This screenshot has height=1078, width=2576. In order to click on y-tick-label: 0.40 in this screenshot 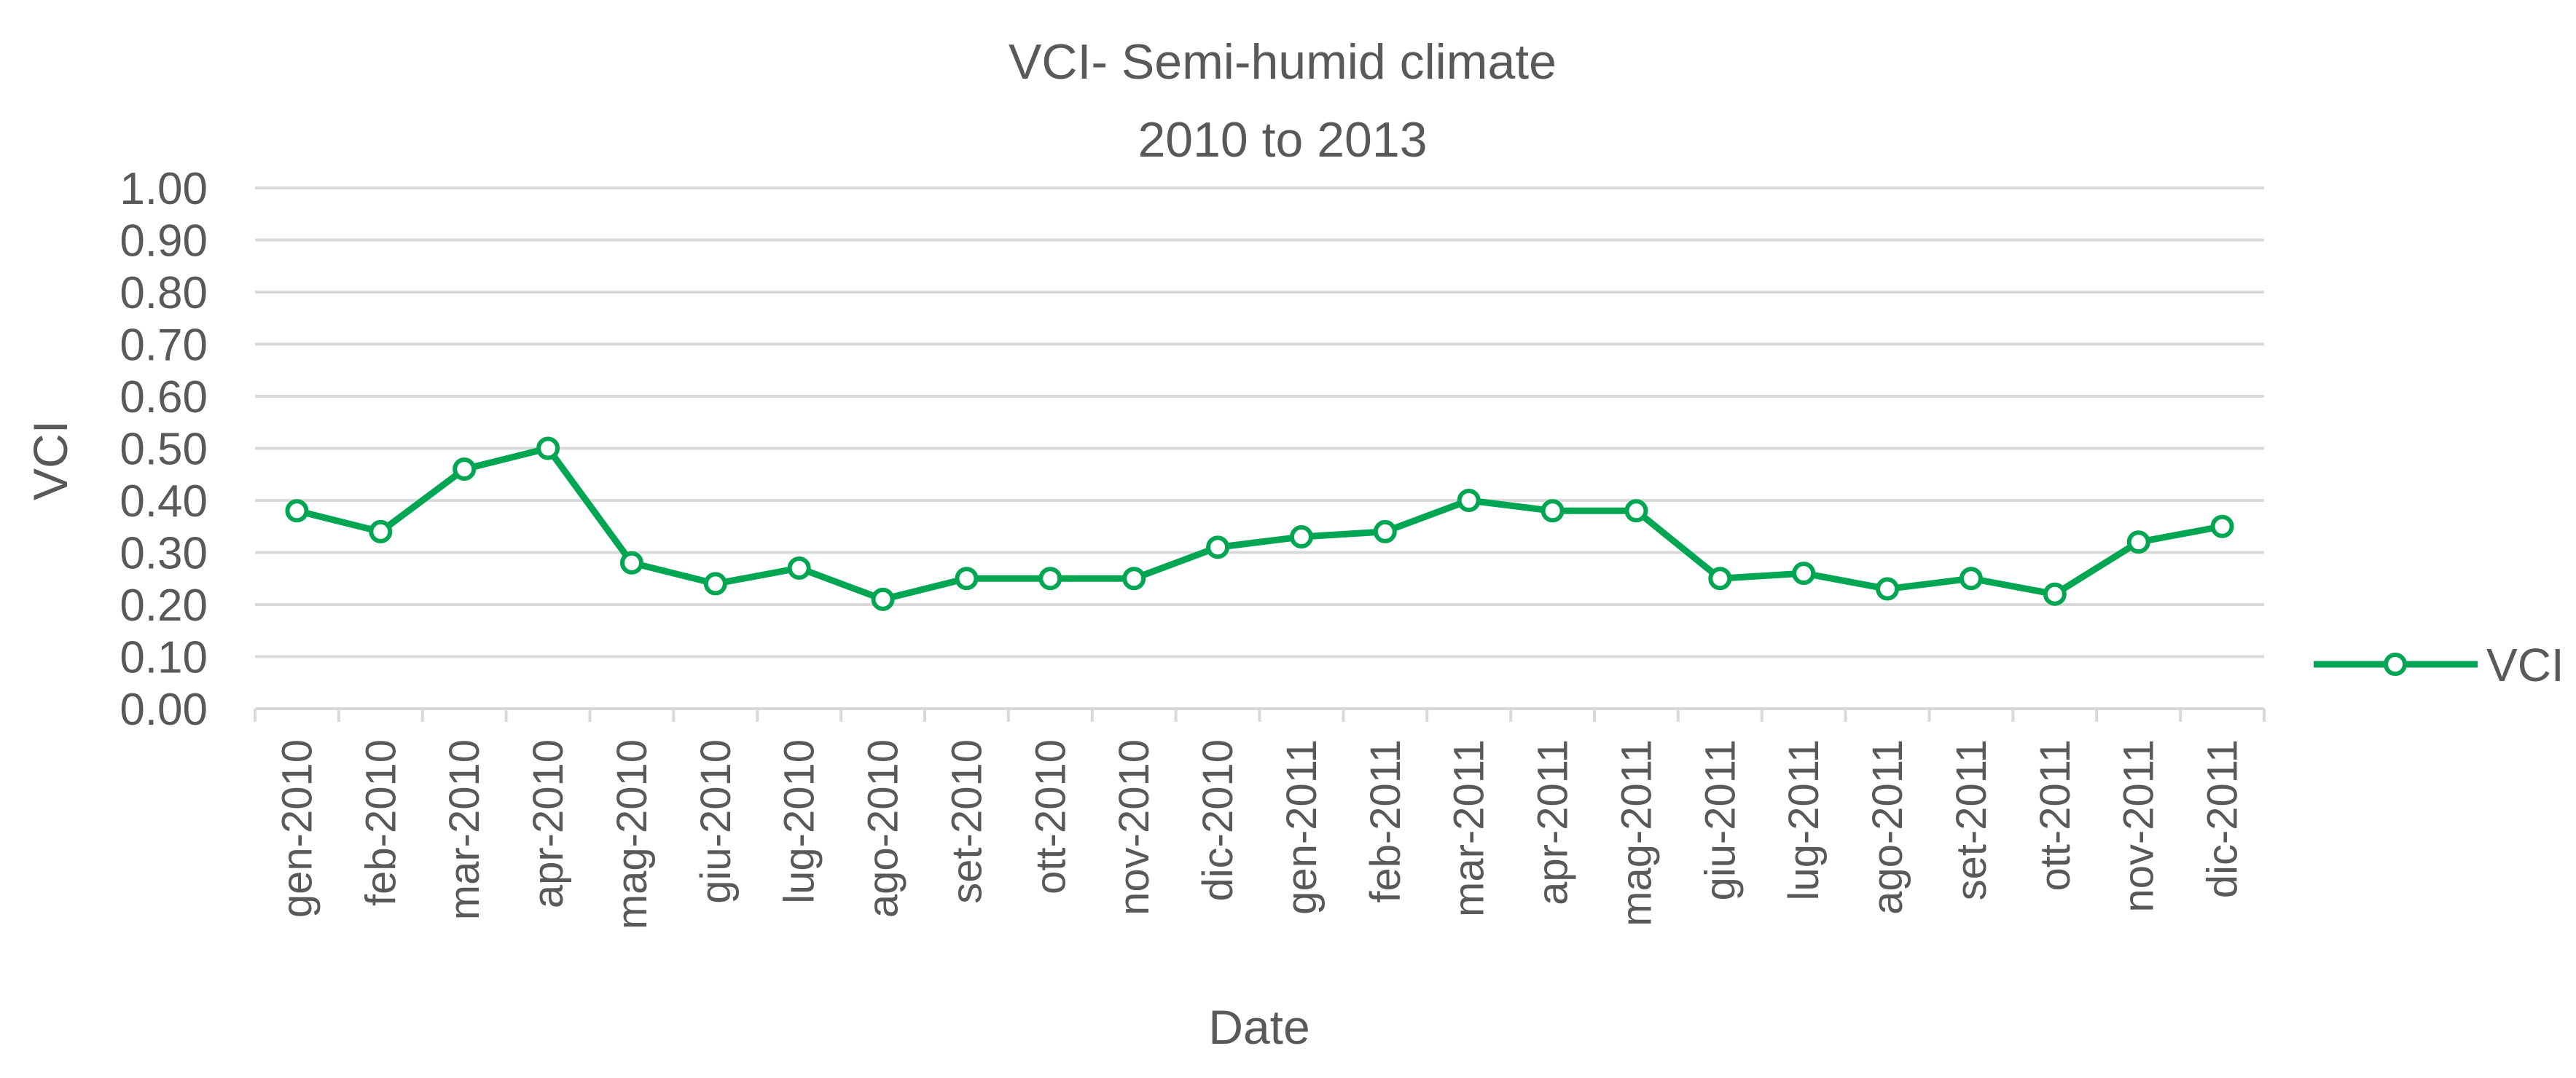, I will do `click(164, 501)`.